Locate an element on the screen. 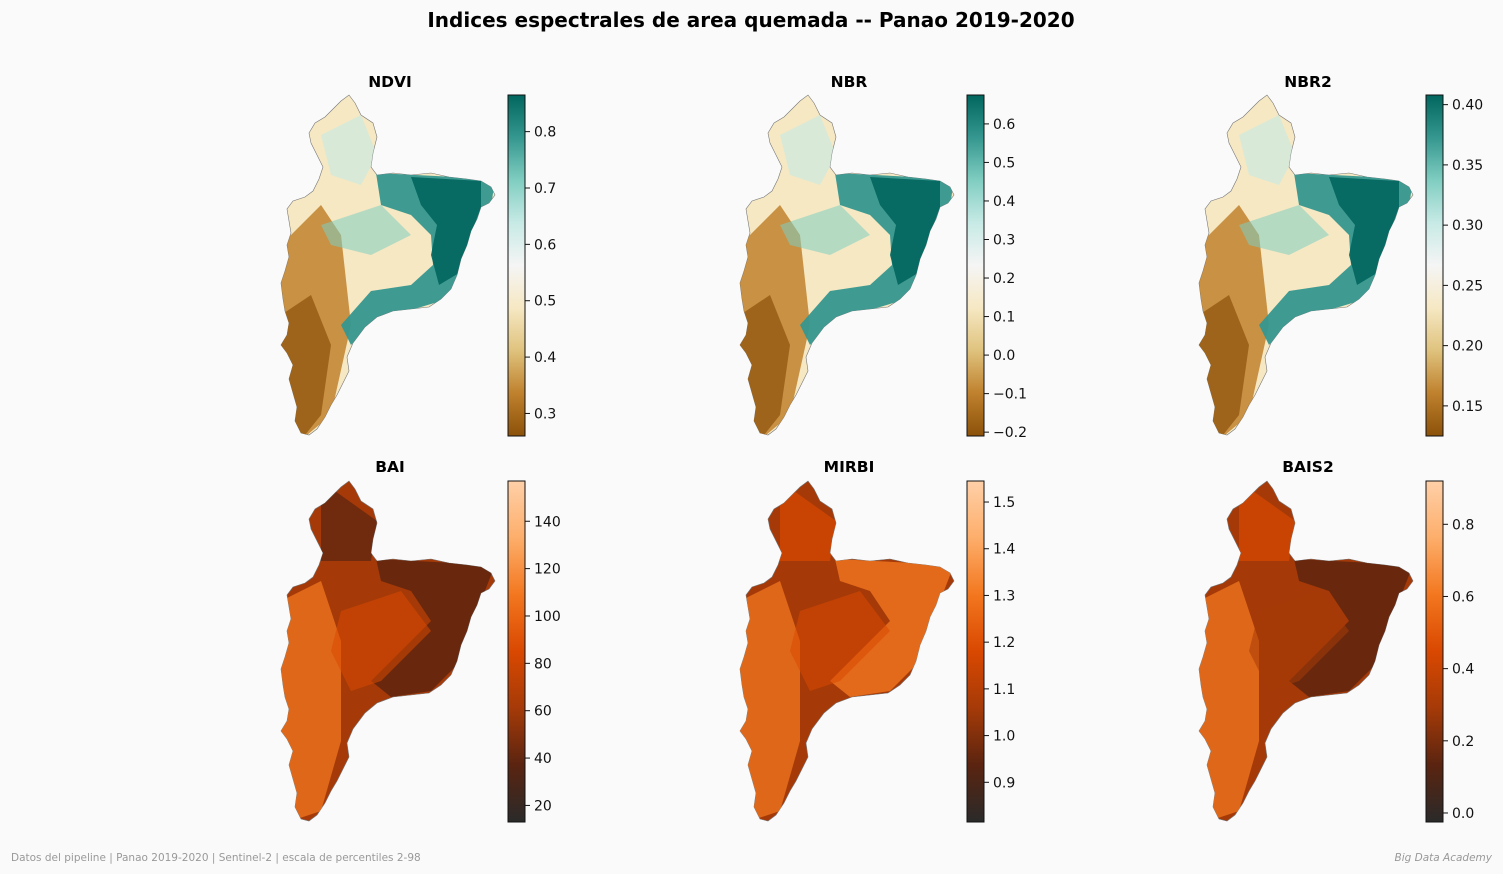 The width and height of the screenshot is (1503, 874). panel-ndvi: NDVI 0.3 0.4 0.5 0.6 0.7 0.8 is located at coordinates (418, 255).